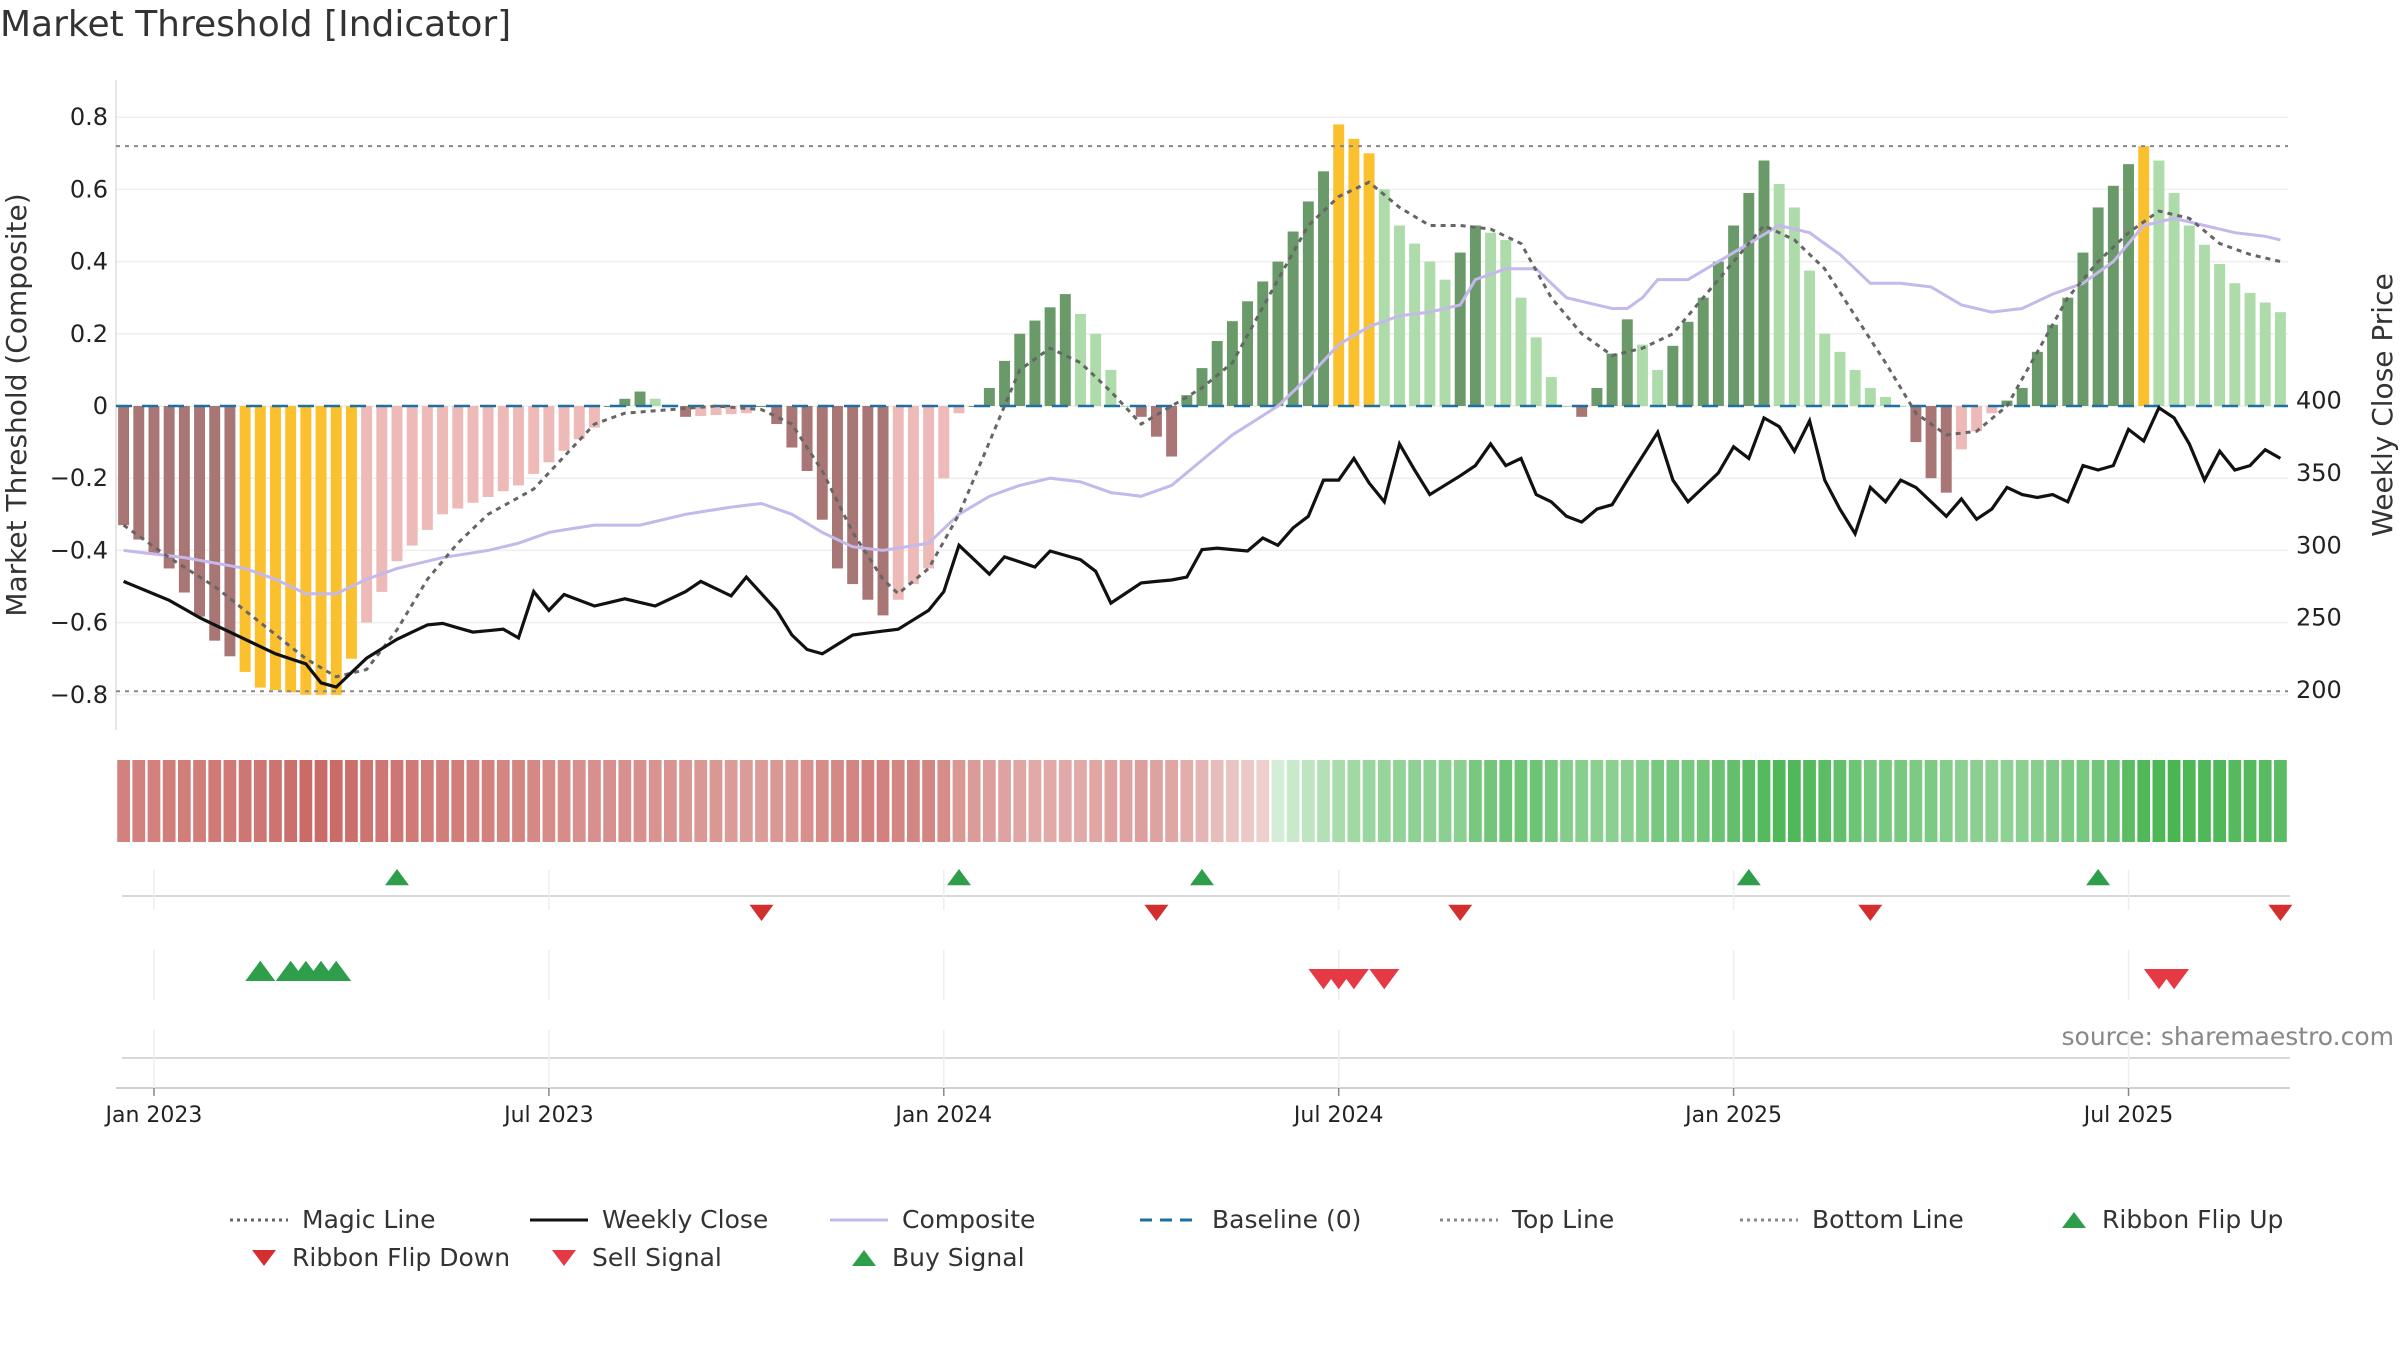  Describe the element at coordinates (657, 1257) in the screenshot. I see `legend-label: Sell Signal` at that location.